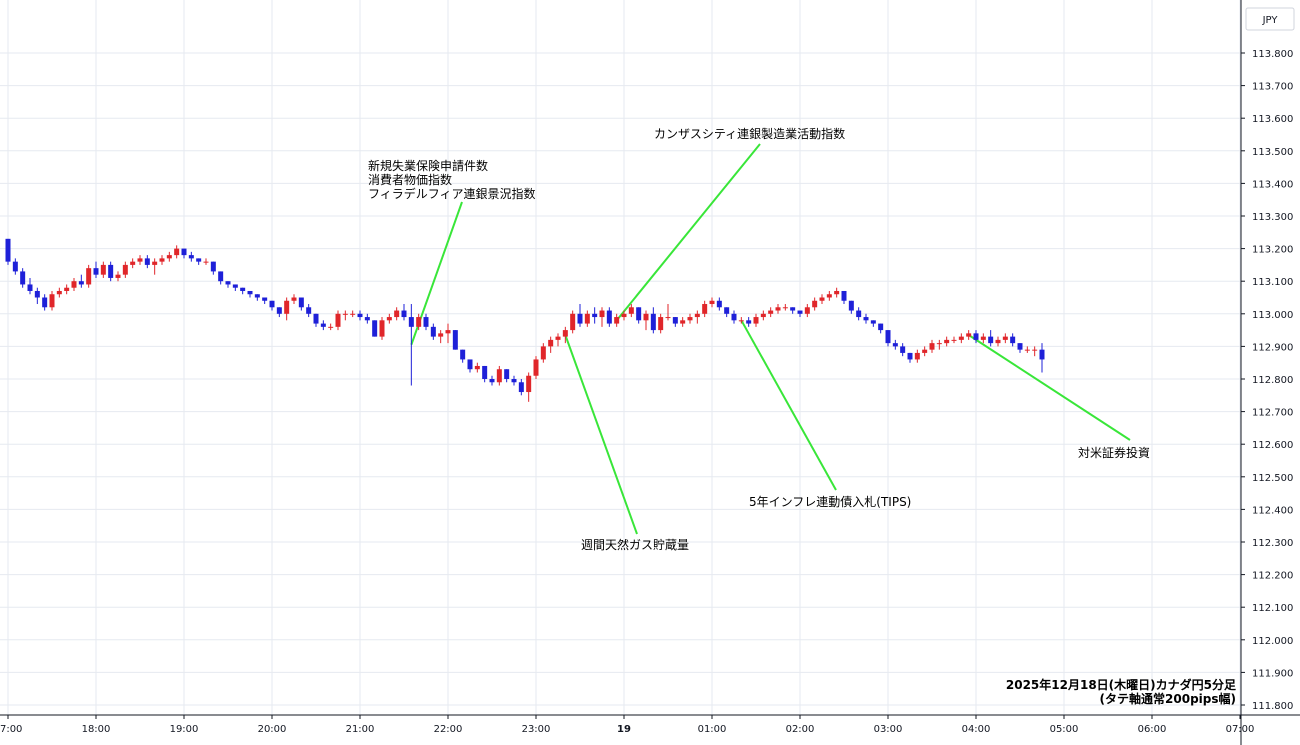 The height and width of the screenshot is (745, 1300). What do you see at coordinates (601, 434) in the screenshot?
I see `annotation-line` at bounding box center [601, 434].